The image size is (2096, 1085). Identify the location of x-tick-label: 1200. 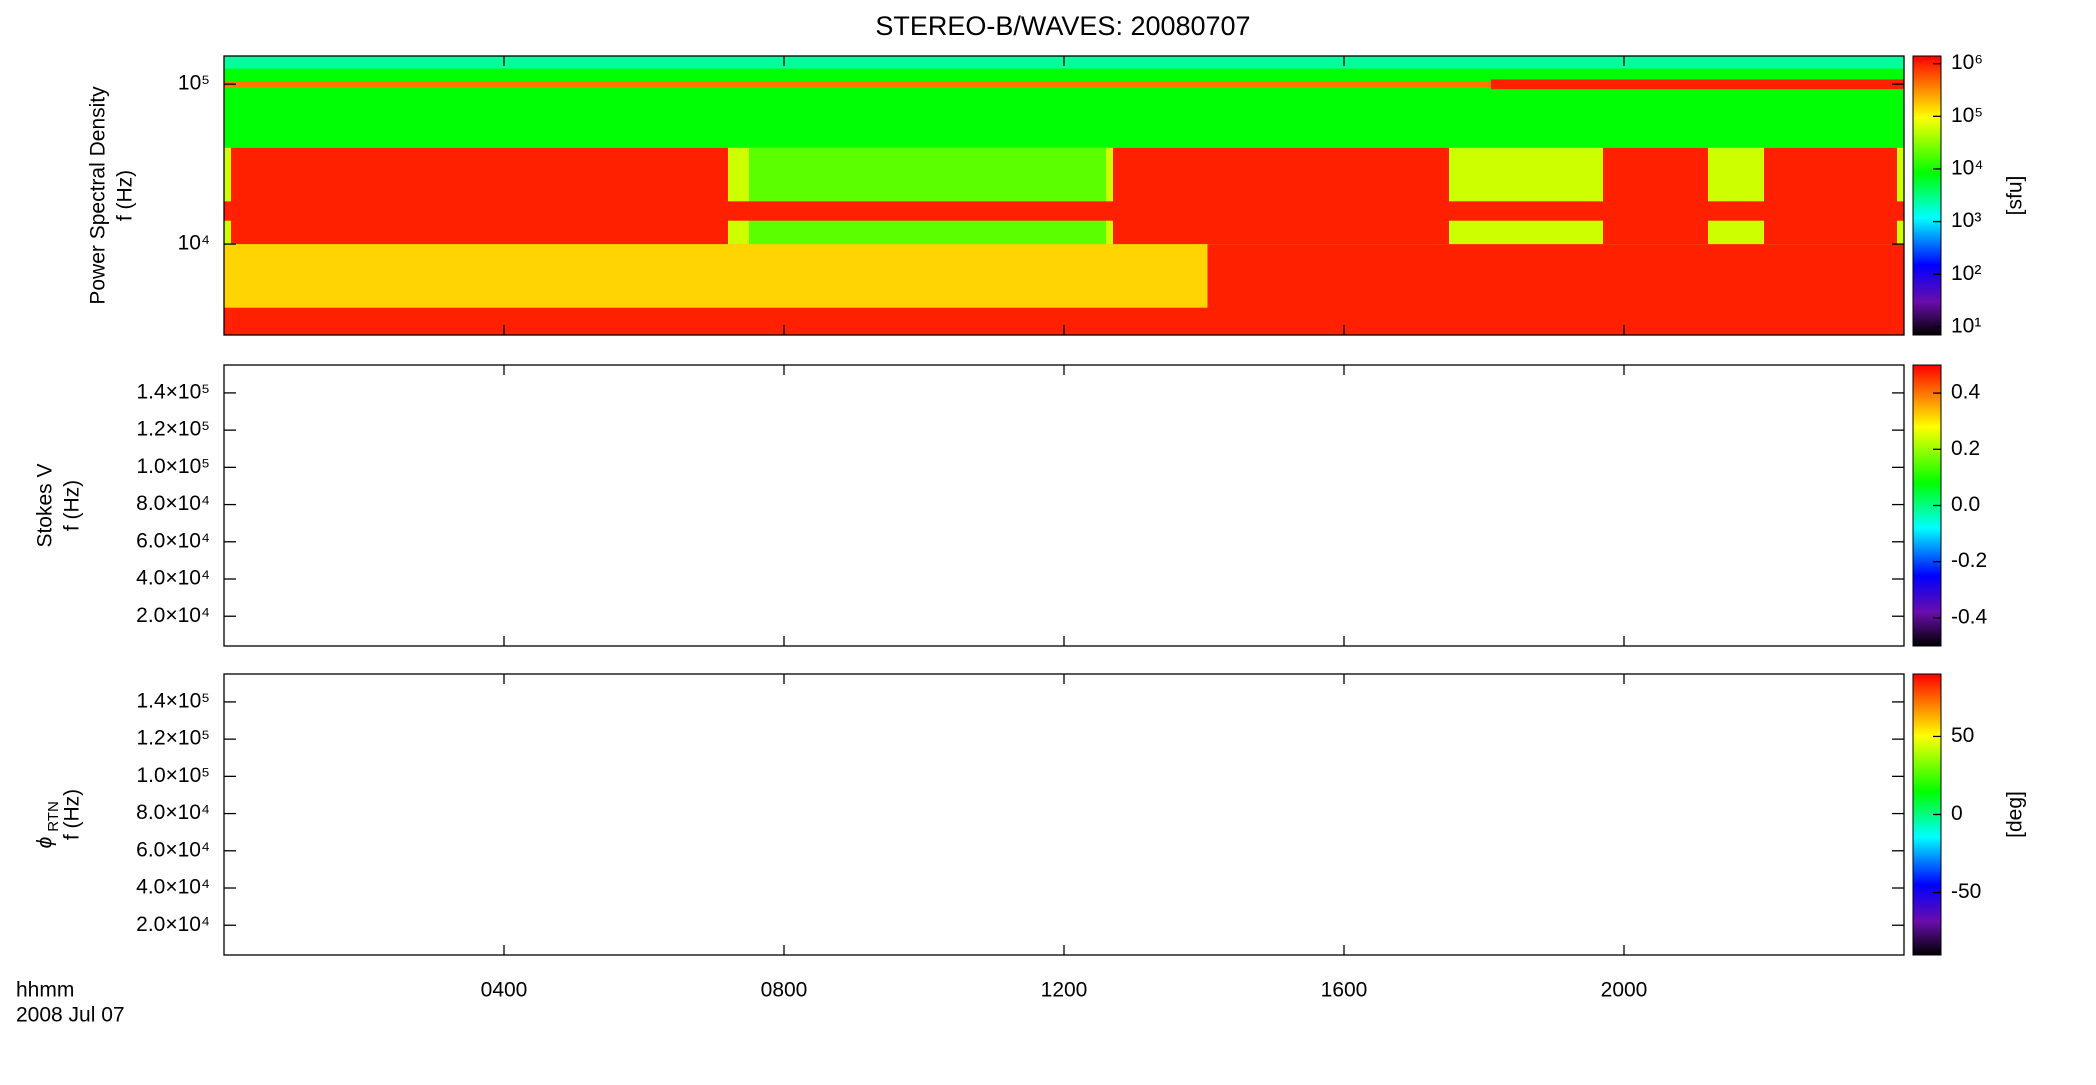
(1064, 990).